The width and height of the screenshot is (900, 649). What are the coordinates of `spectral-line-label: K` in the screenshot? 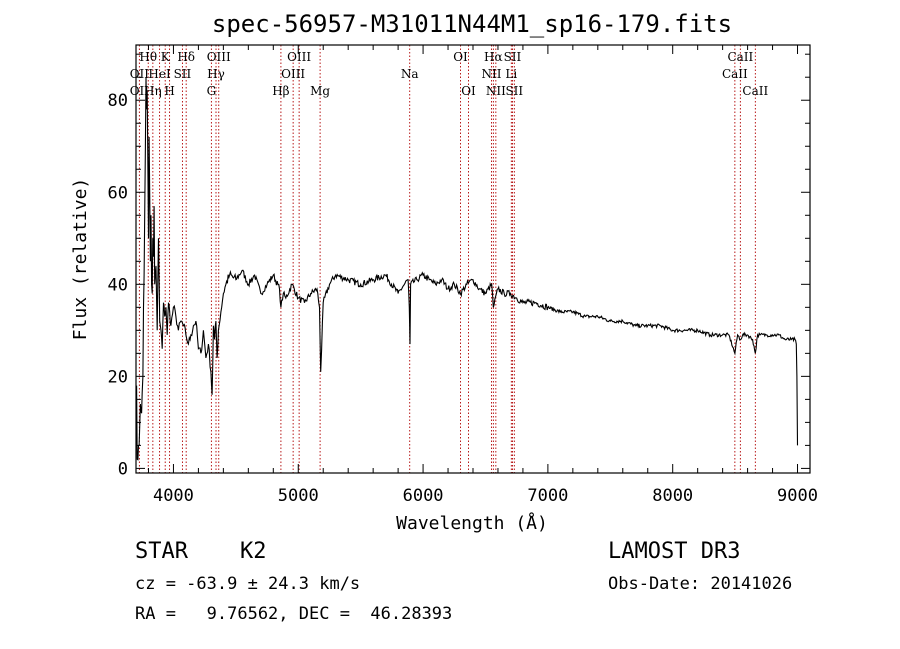 It's located at (166, 57).